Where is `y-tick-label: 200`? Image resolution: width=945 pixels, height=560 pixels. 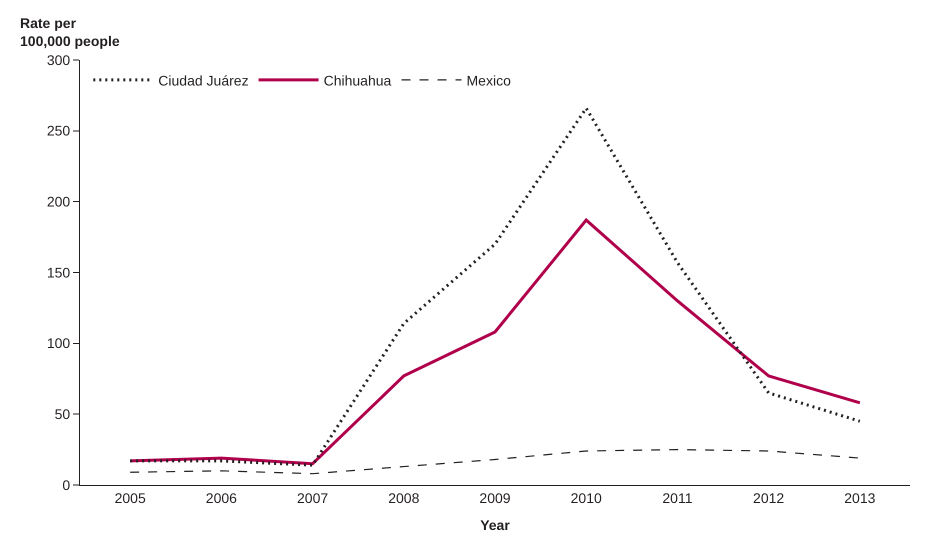
y-tick-label: 200 is located at coordinates (58, 202).